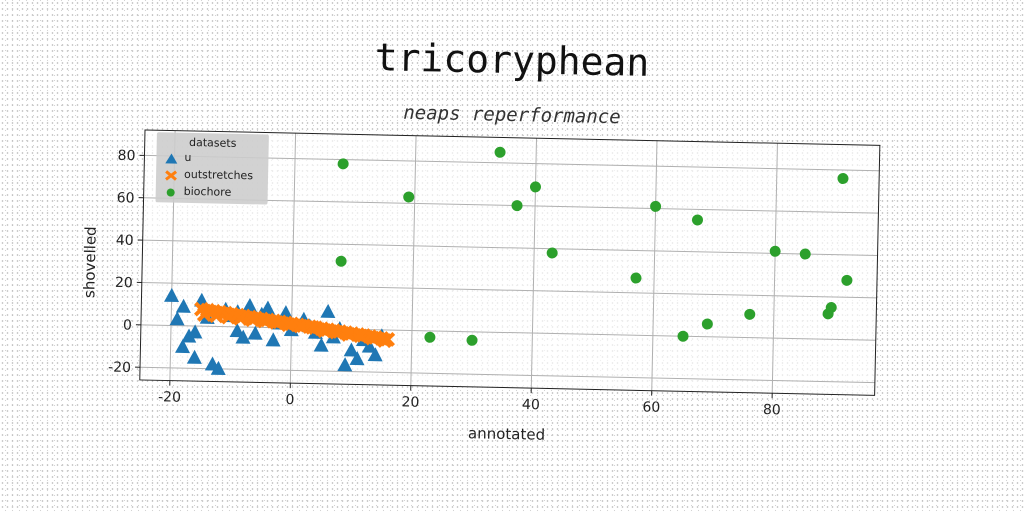 This screenshot has height=512, width=1024. What do you see at coordinates (119, 368) in the screenshot?
I see `y-tick-label: -20` at bounding box center [119, 368].